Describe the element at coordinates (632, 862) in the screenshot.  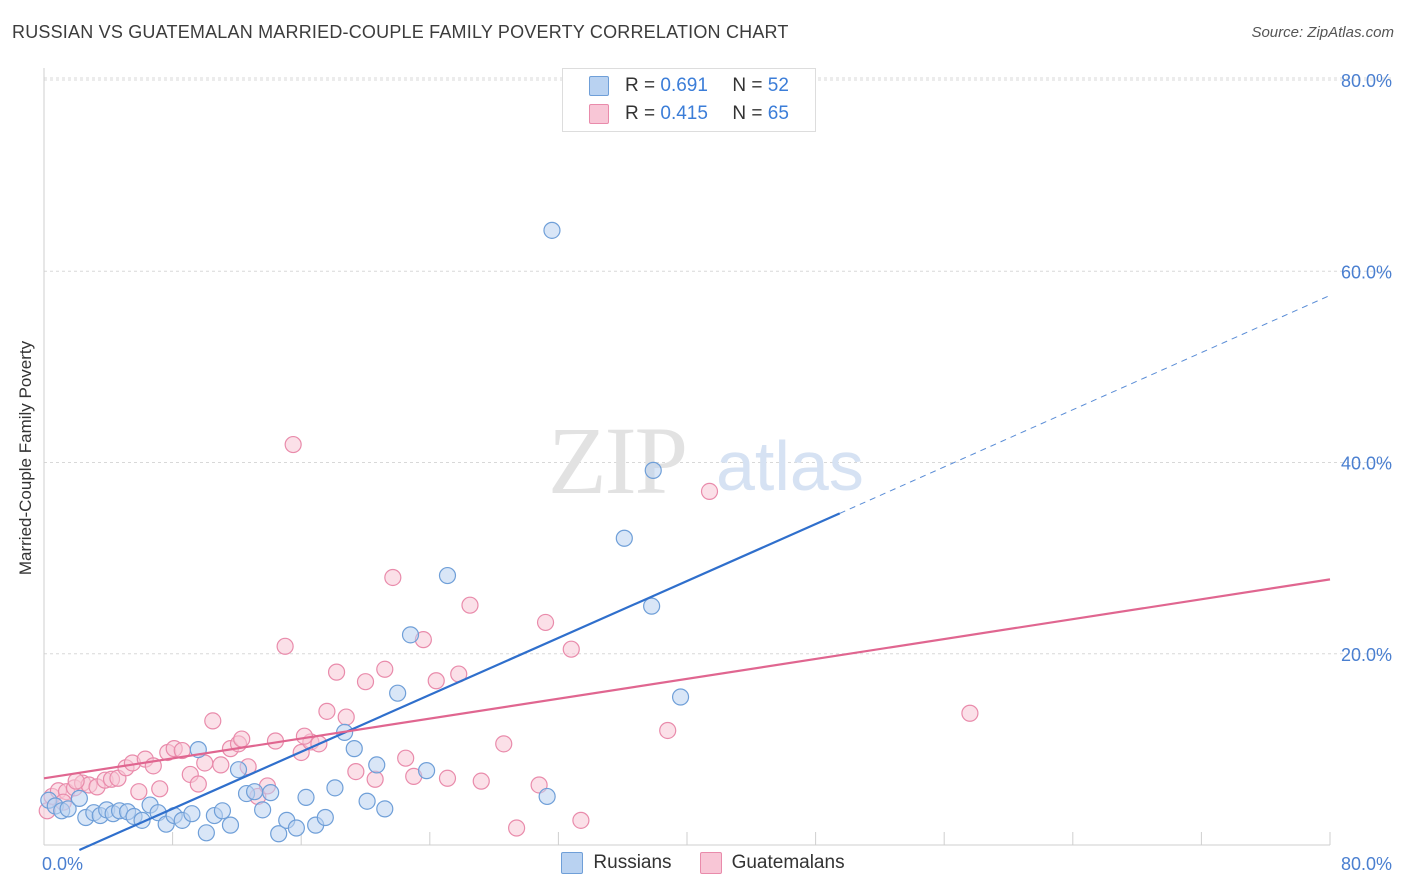
I see `russians-legend-label: Russians` at that location.